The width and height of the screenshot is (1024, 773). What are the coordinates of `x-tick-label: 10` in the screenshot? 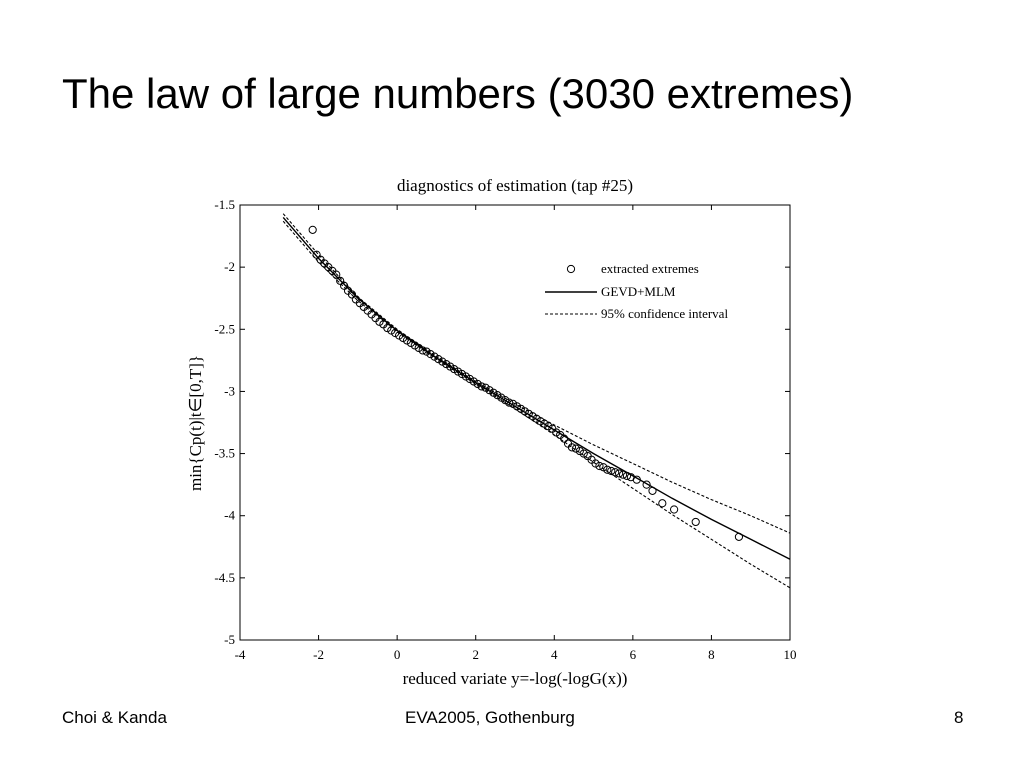 It's located at (790, 654).